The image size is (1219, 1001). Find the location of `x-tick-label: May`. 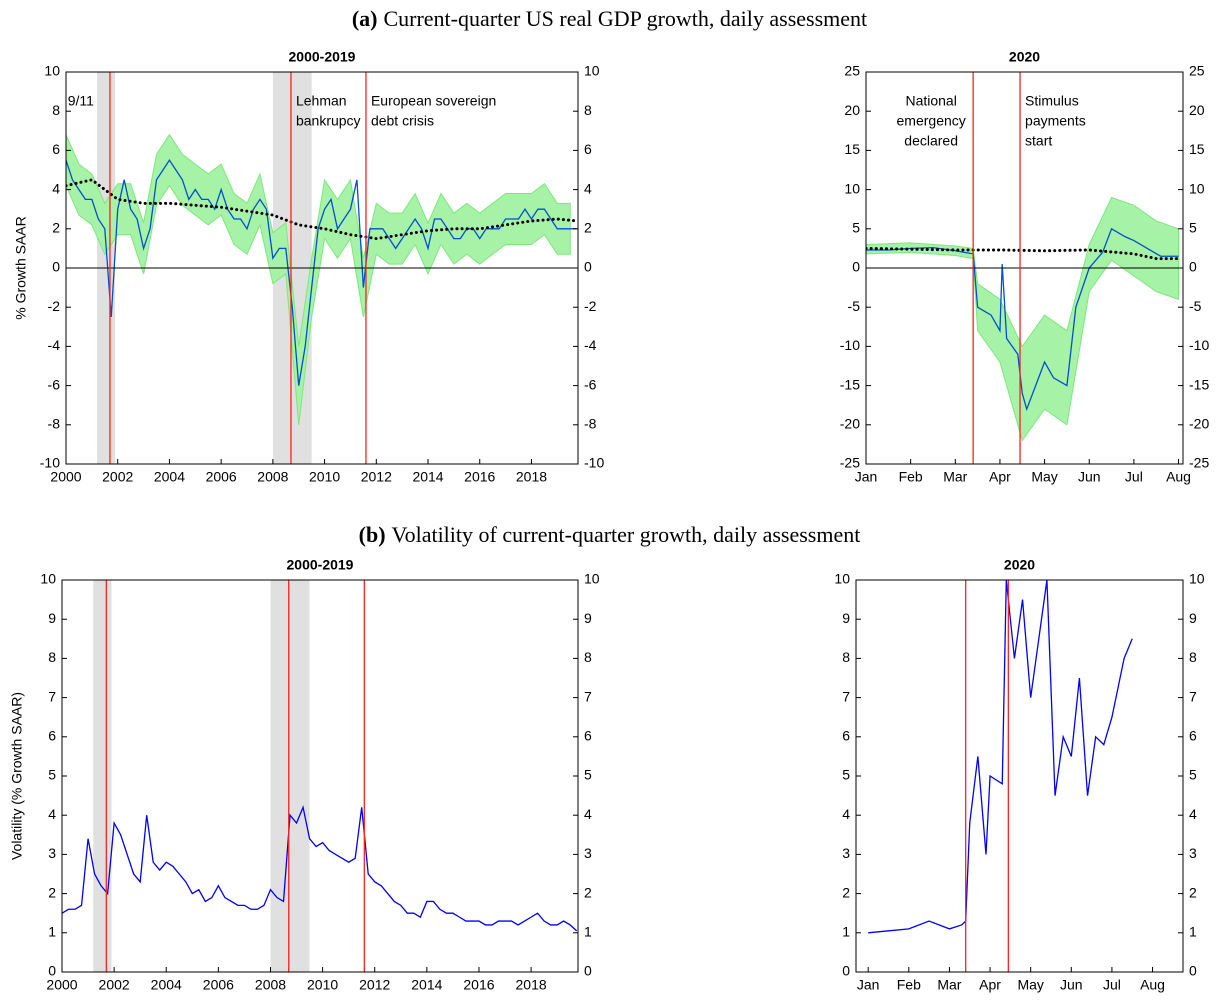

x-tick-label: May is located at coordinates (1044, 477).